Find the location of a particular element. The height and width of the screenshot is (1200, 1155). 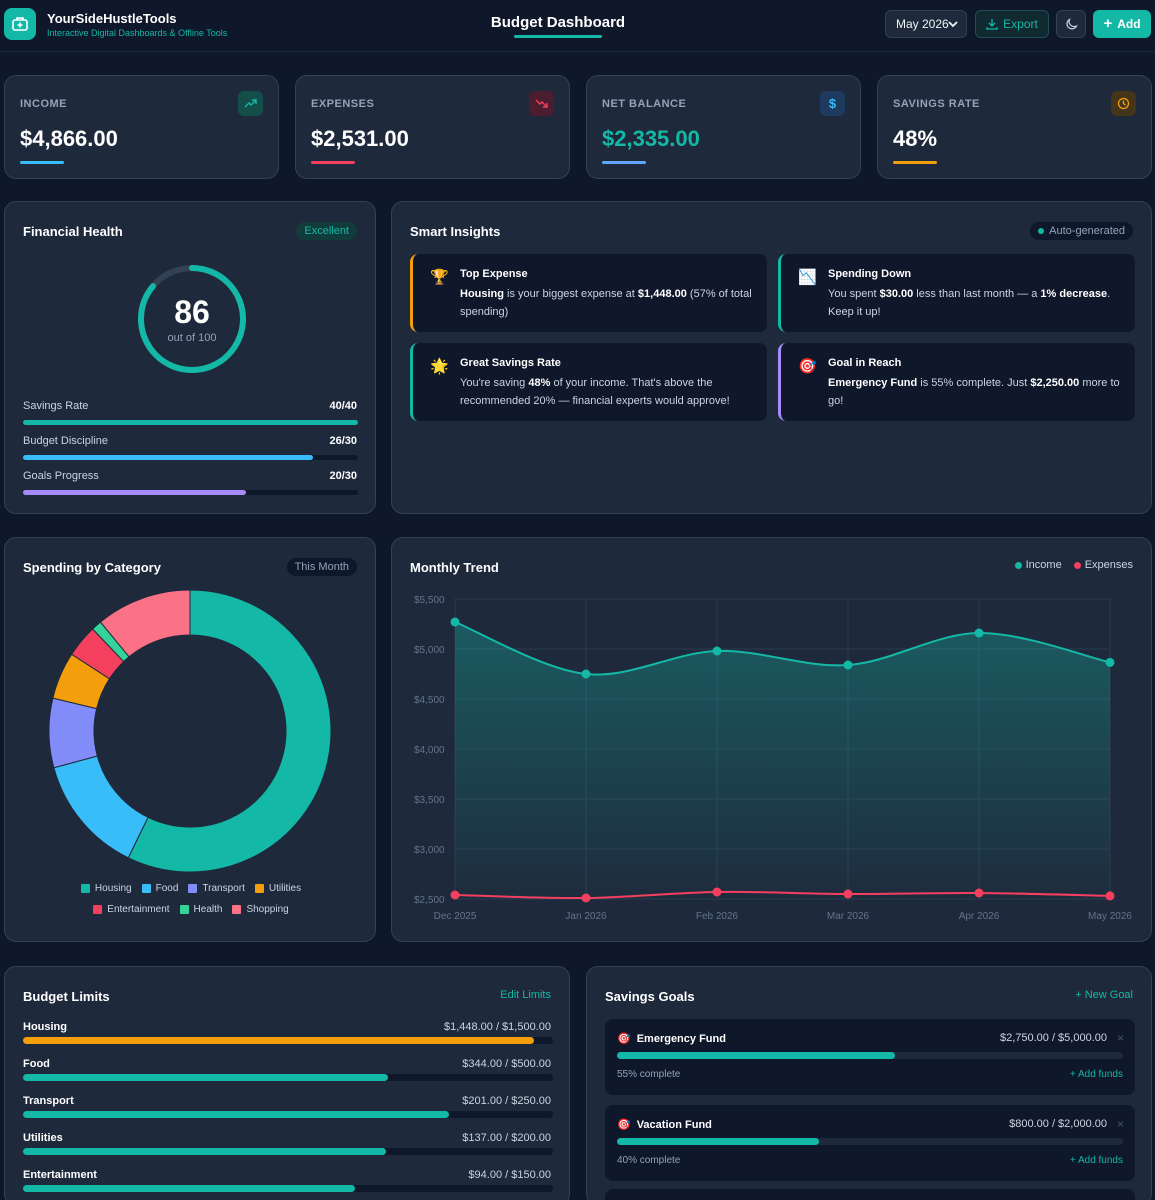

metric-fill-savings-rate is located at coordinates (190, 422).